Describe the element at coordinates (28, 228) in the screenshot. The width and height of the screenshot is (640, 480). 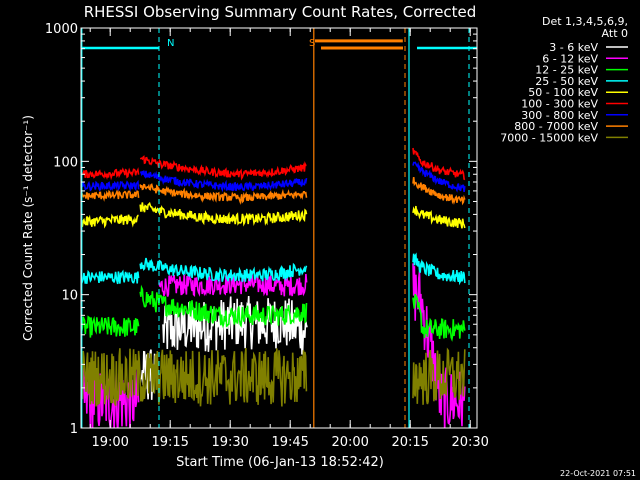
I see `y-axis-label: Corrected Count Rate (s⁻¹ detector⁻¹)` at that location.